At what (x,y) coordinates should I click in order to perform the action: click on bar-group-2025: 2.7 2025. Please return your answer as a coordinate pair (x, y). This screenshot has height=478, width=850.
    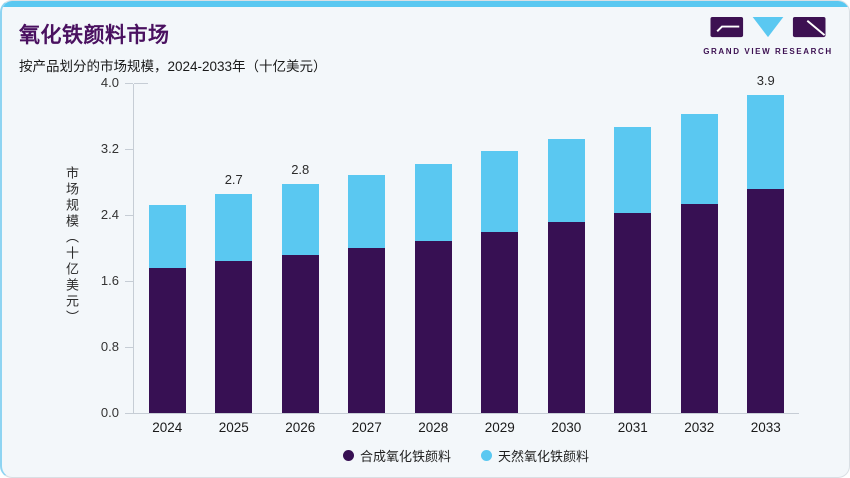
    Looking at the image, I should click on (234, 259).